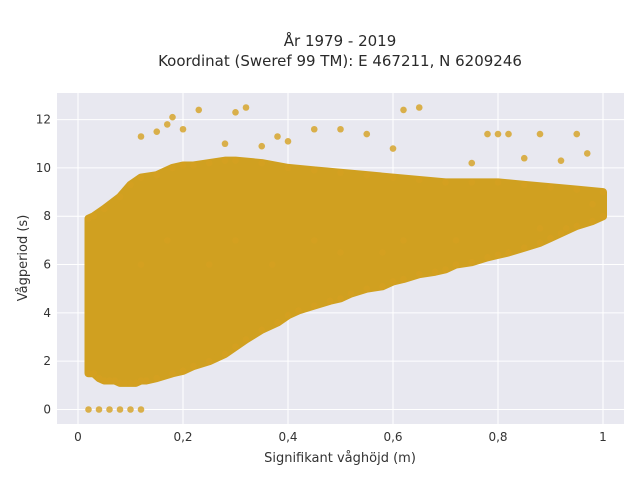 This screenshot has width=640, height=480. What do you see at coordinates (340, 458) in the screenshot?
I see `x-axis-label: Signifikant våghöjd (m)` at bounding box center [340, 458].